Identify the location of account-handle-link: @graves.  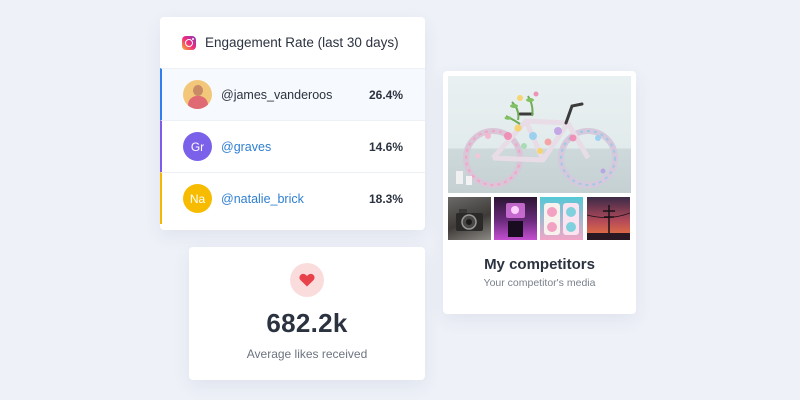
(246, 146).